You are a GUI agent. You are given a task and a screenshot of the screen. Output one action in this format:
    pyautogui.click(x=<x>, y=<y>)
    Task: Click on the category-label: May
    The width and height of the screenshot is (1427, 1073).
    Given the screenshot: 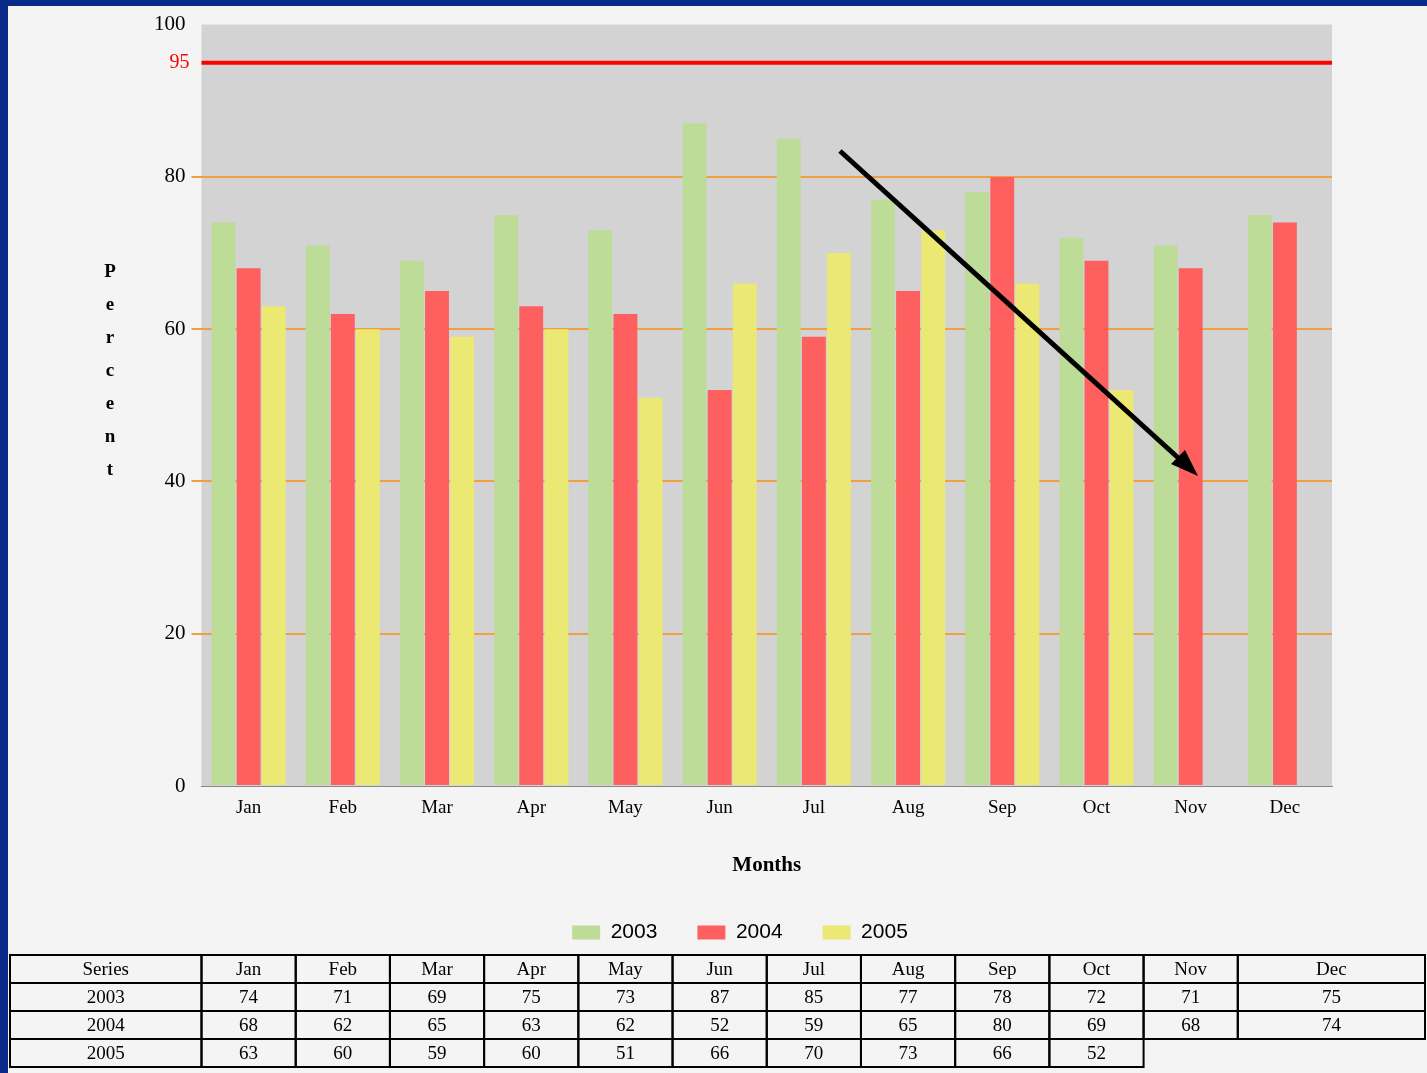 What is the action you would take?
    pyautogui.click(x=625, y=968)
    